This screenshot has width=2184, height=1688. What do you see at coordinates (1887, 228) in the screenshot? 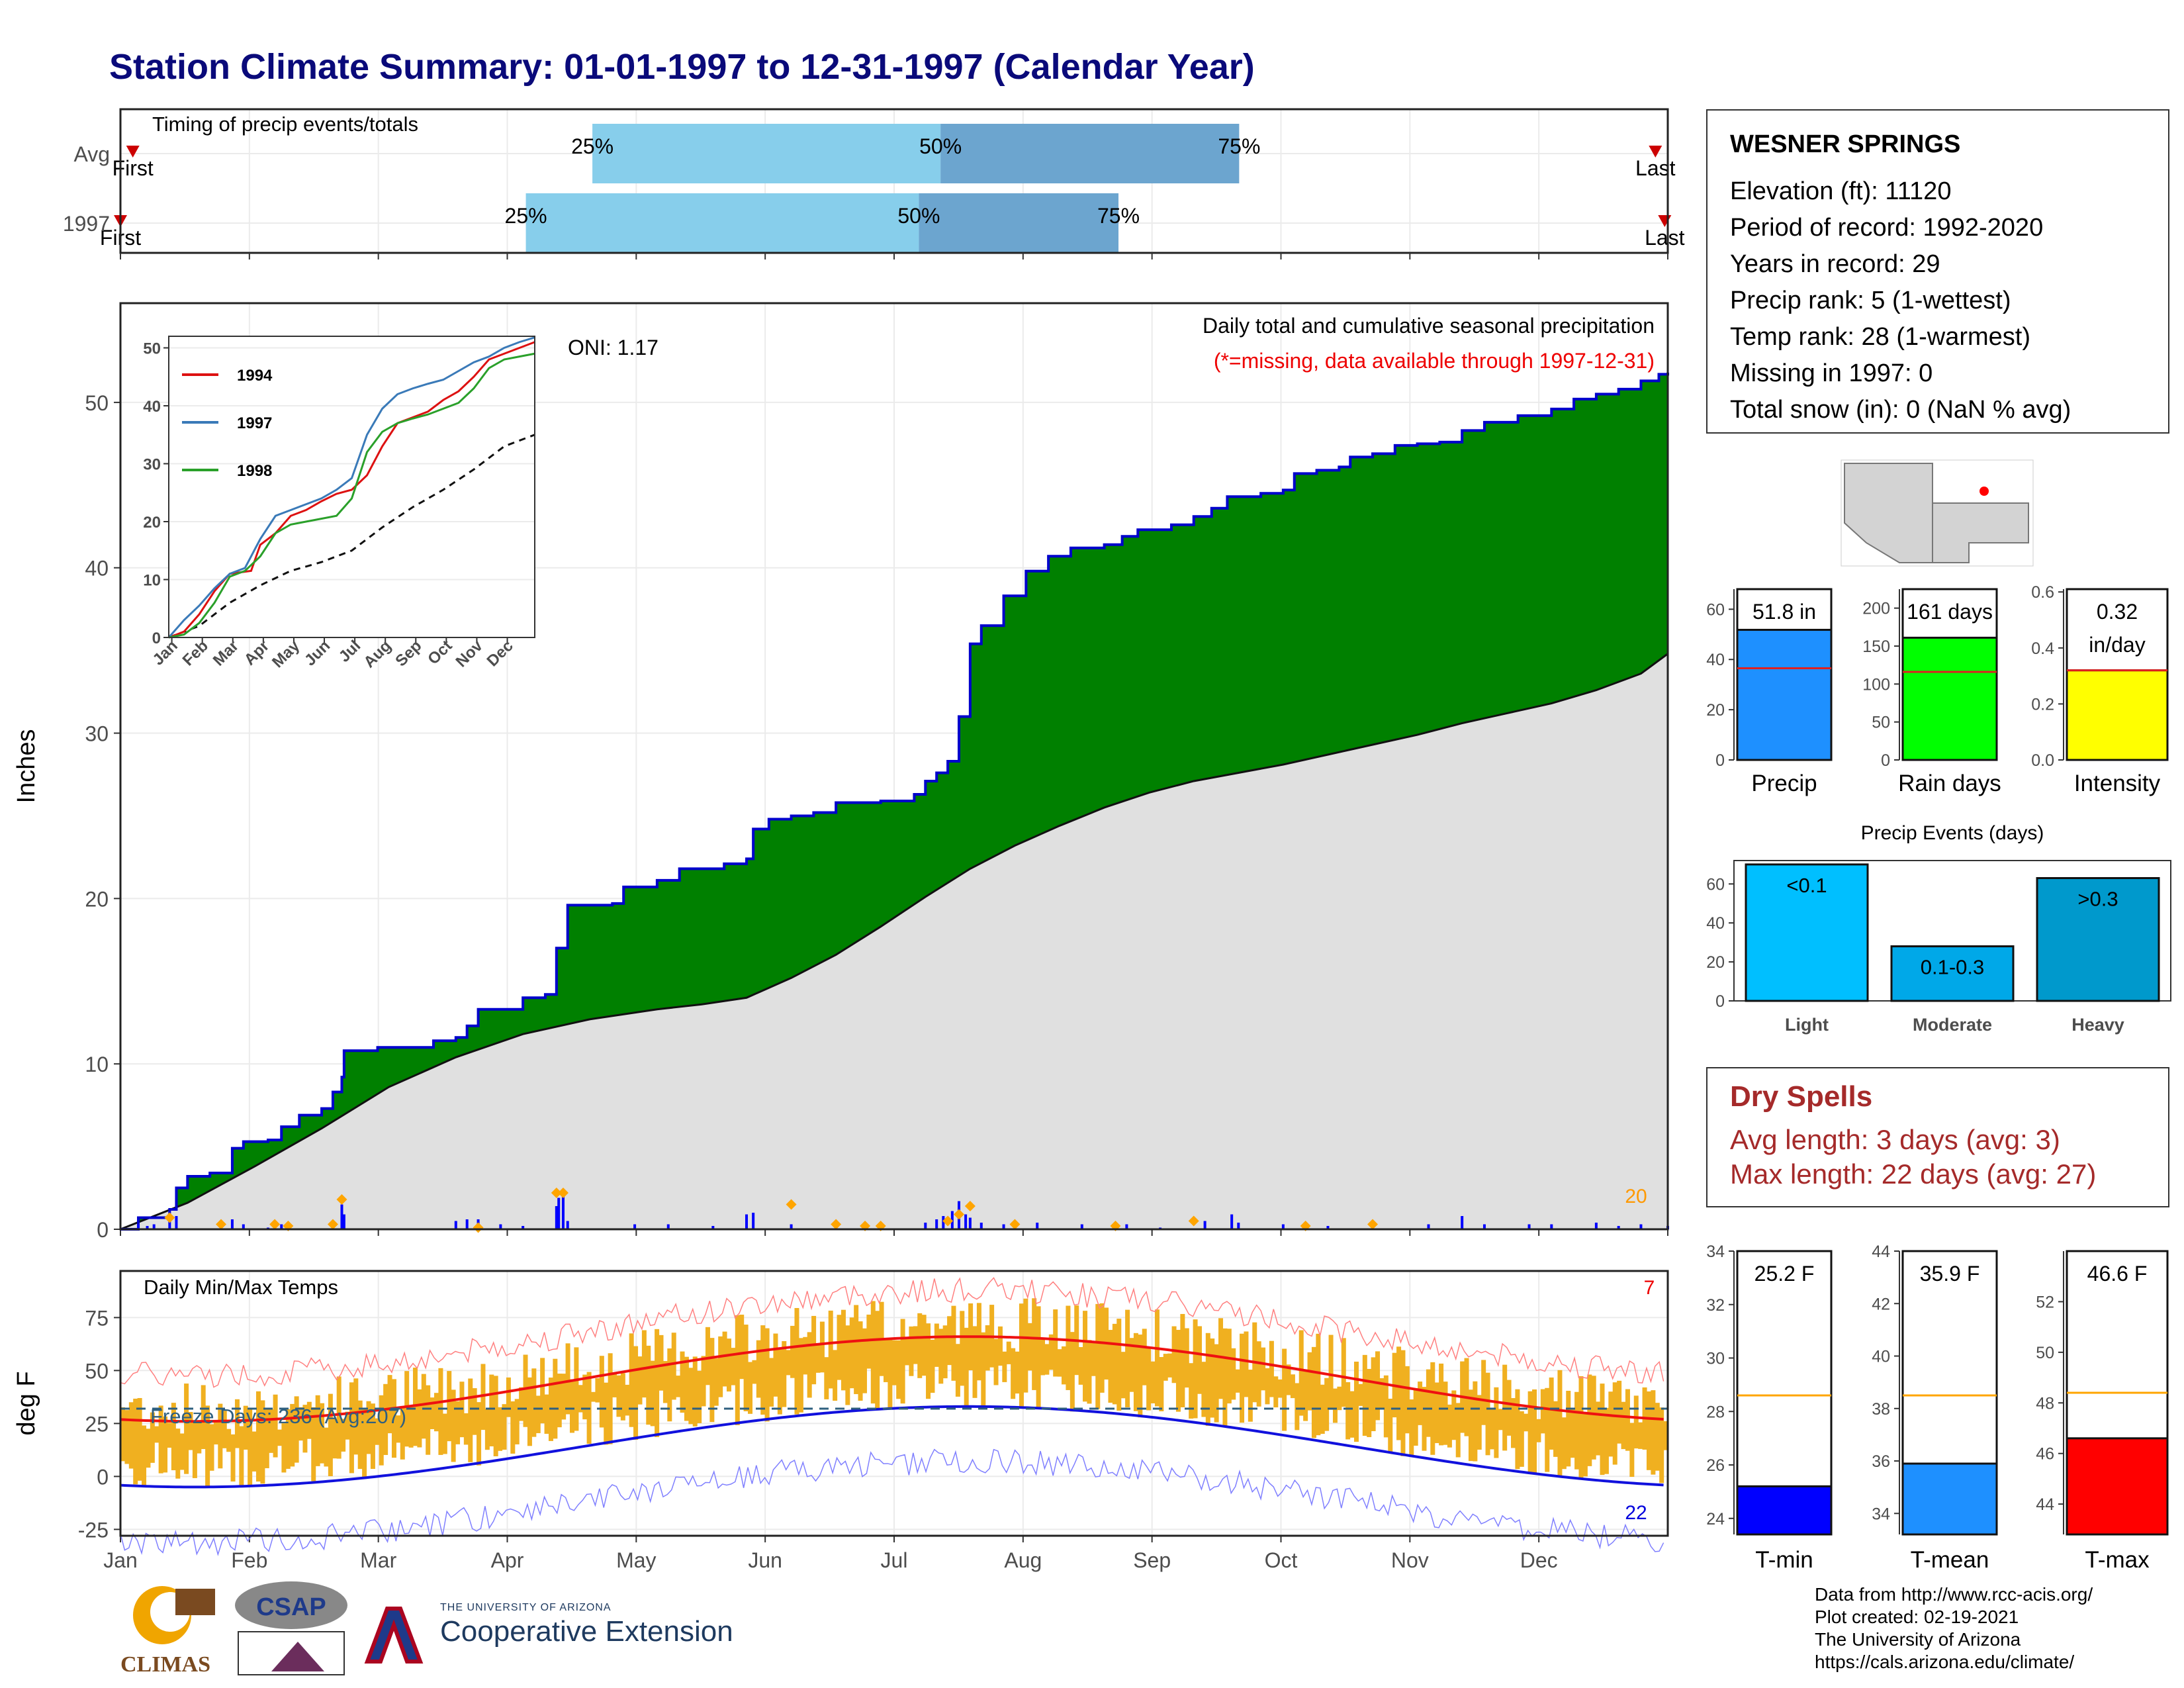
I see `station-period: Period of record: 1992-2020` at bounding box center [1887, 228].